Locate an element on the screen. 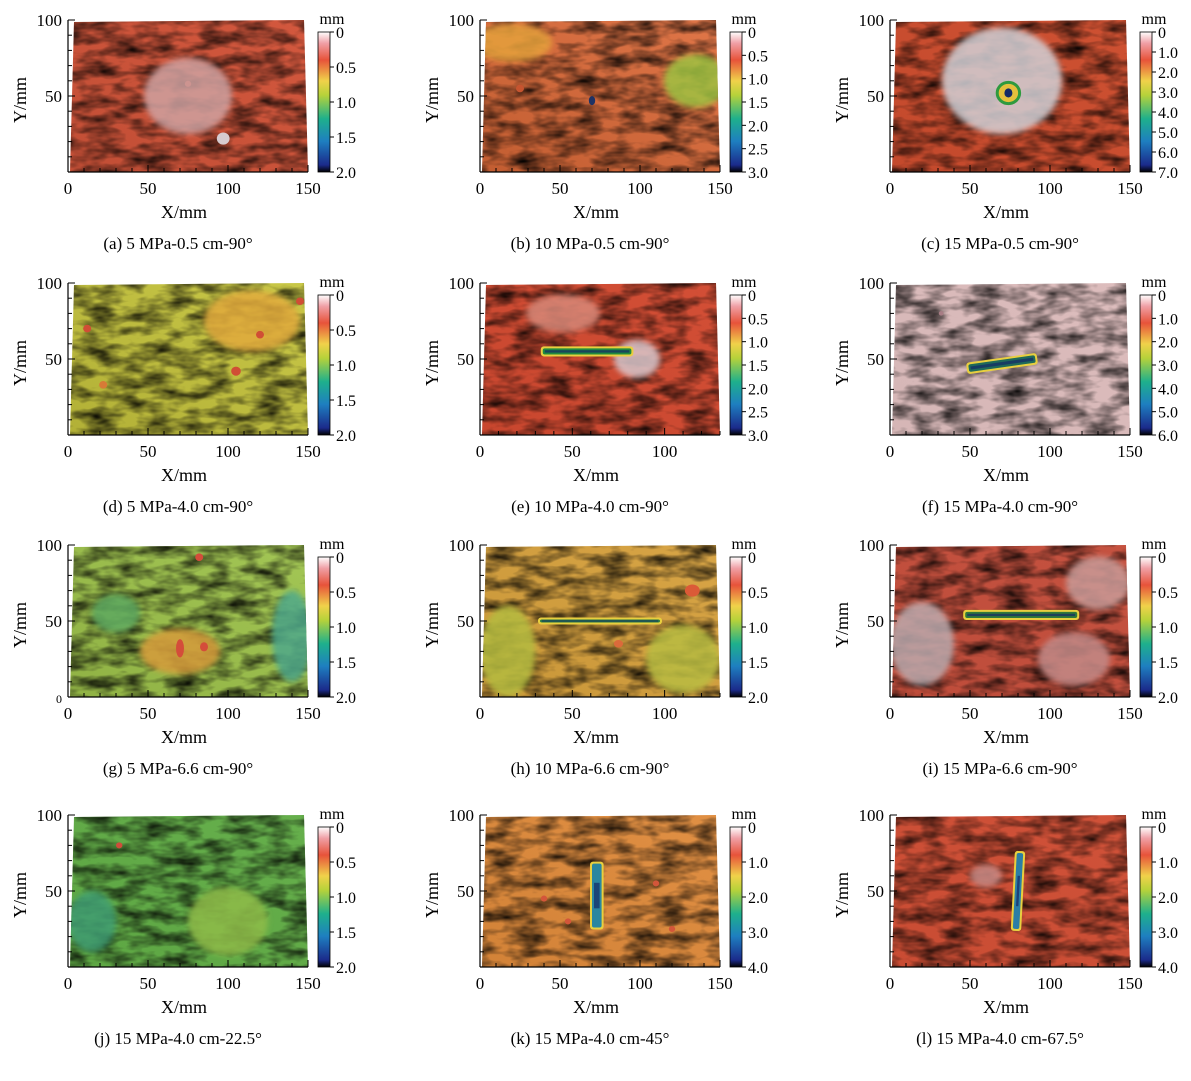 The width and height of the screenshot is (1191, 1081). panel-caption: (b) 10 MPa-0.5 cm-90° is located at coordinates (590, 243).